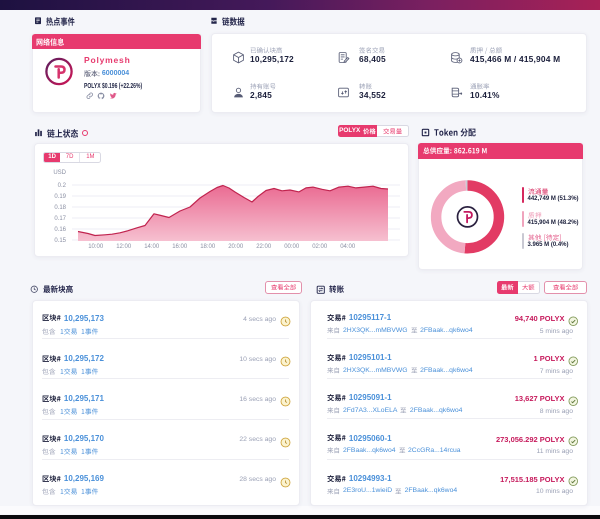 Image resolution: width=600 pixels, height=519 pixels. Describe the element at coordinates (320, 247) in the screenshot. I see `svg-text: 02:00` at that location.